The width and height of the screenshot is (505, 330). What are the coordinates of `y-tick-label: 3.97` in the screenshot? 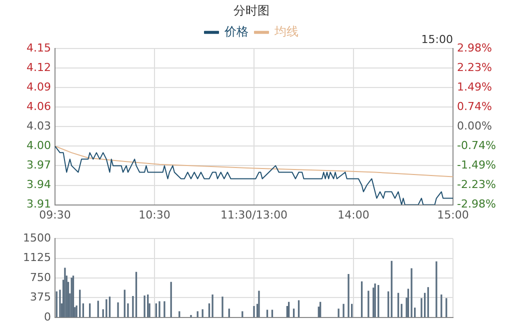 It's located at (38, 165).